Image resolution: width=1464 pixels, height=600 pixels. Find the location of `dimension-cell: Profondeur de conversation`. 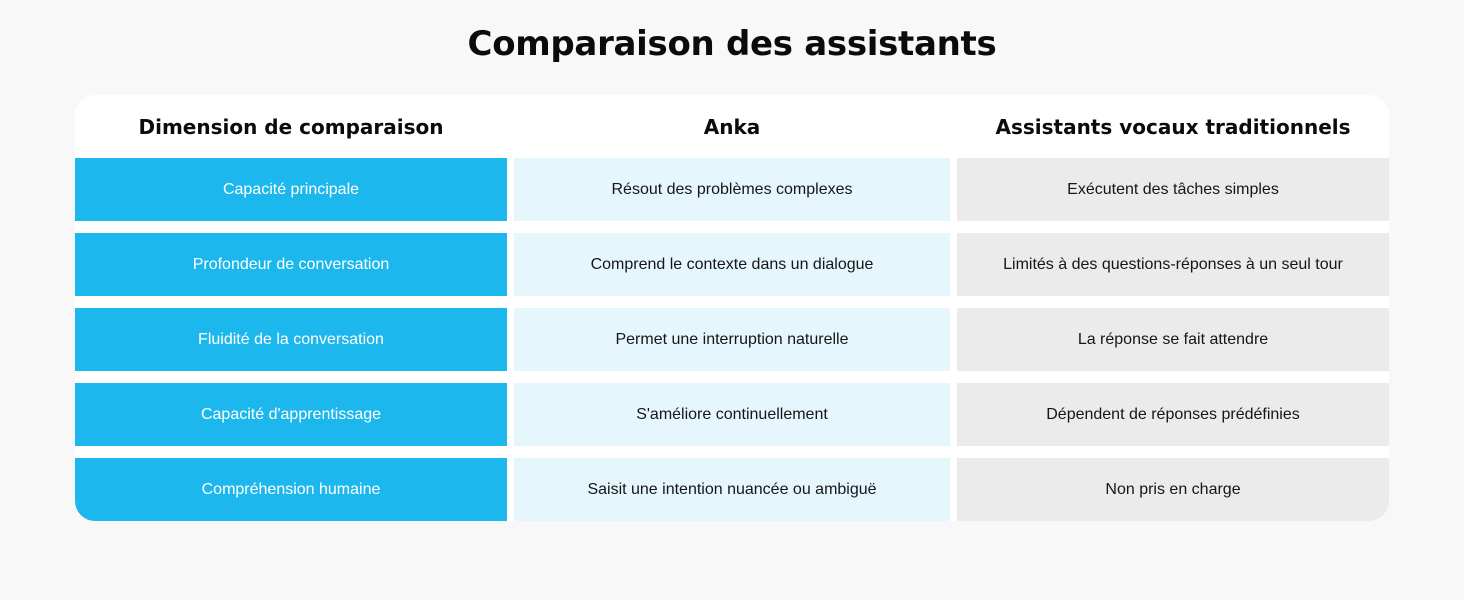

dimension-cell: Profondeur de conversation is located at coordinates (291, 264).